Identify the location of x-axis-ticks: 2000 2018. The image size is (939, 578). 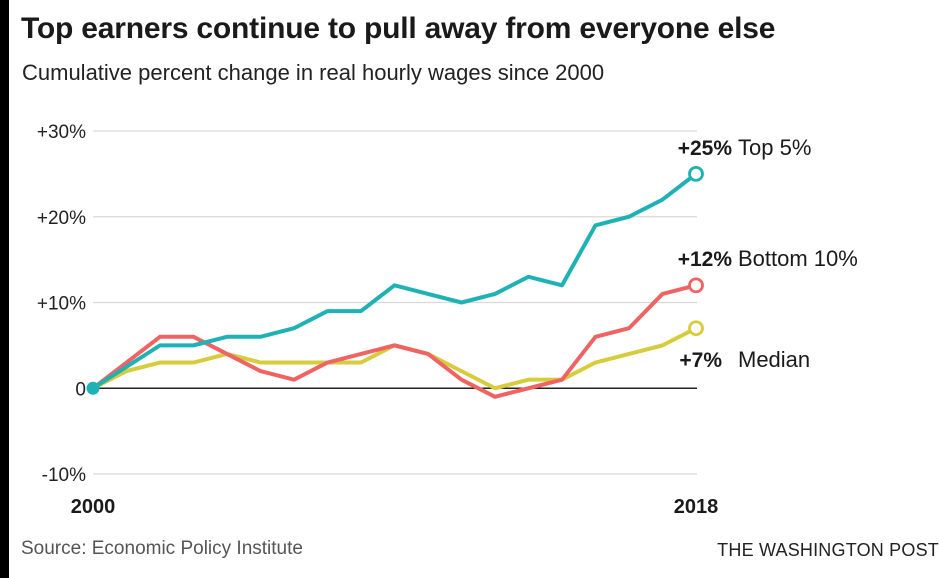
(395, 507).